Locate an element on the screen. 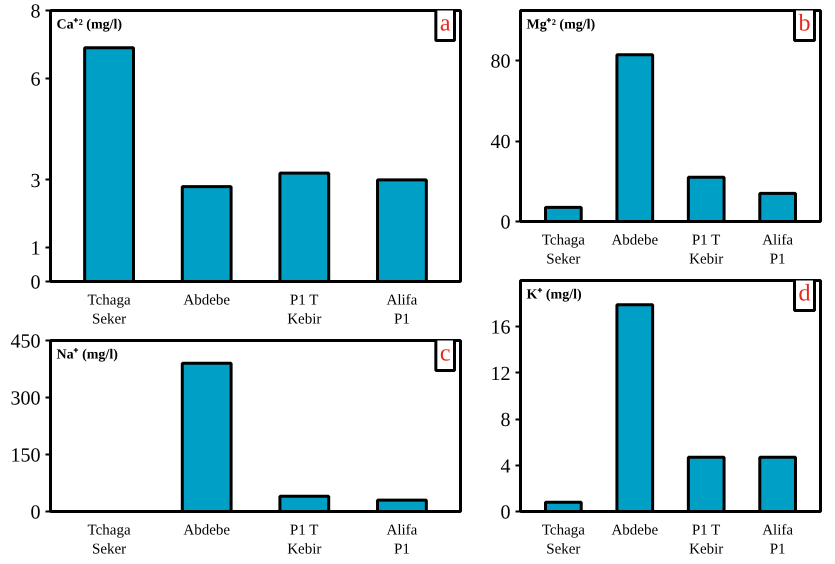 This screenshot has height=564, width=835. y-tick-label: 1 is located at coordinates (35, 249).